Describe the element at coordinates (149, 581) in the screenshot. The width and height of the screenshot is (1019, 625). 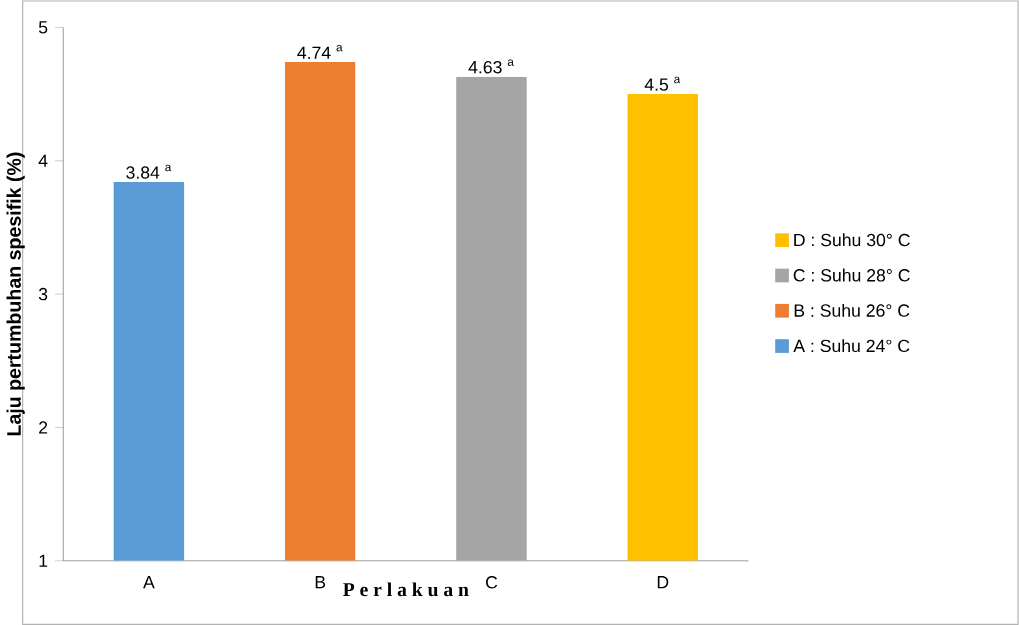
I see `x-tick-label: A` at that location.